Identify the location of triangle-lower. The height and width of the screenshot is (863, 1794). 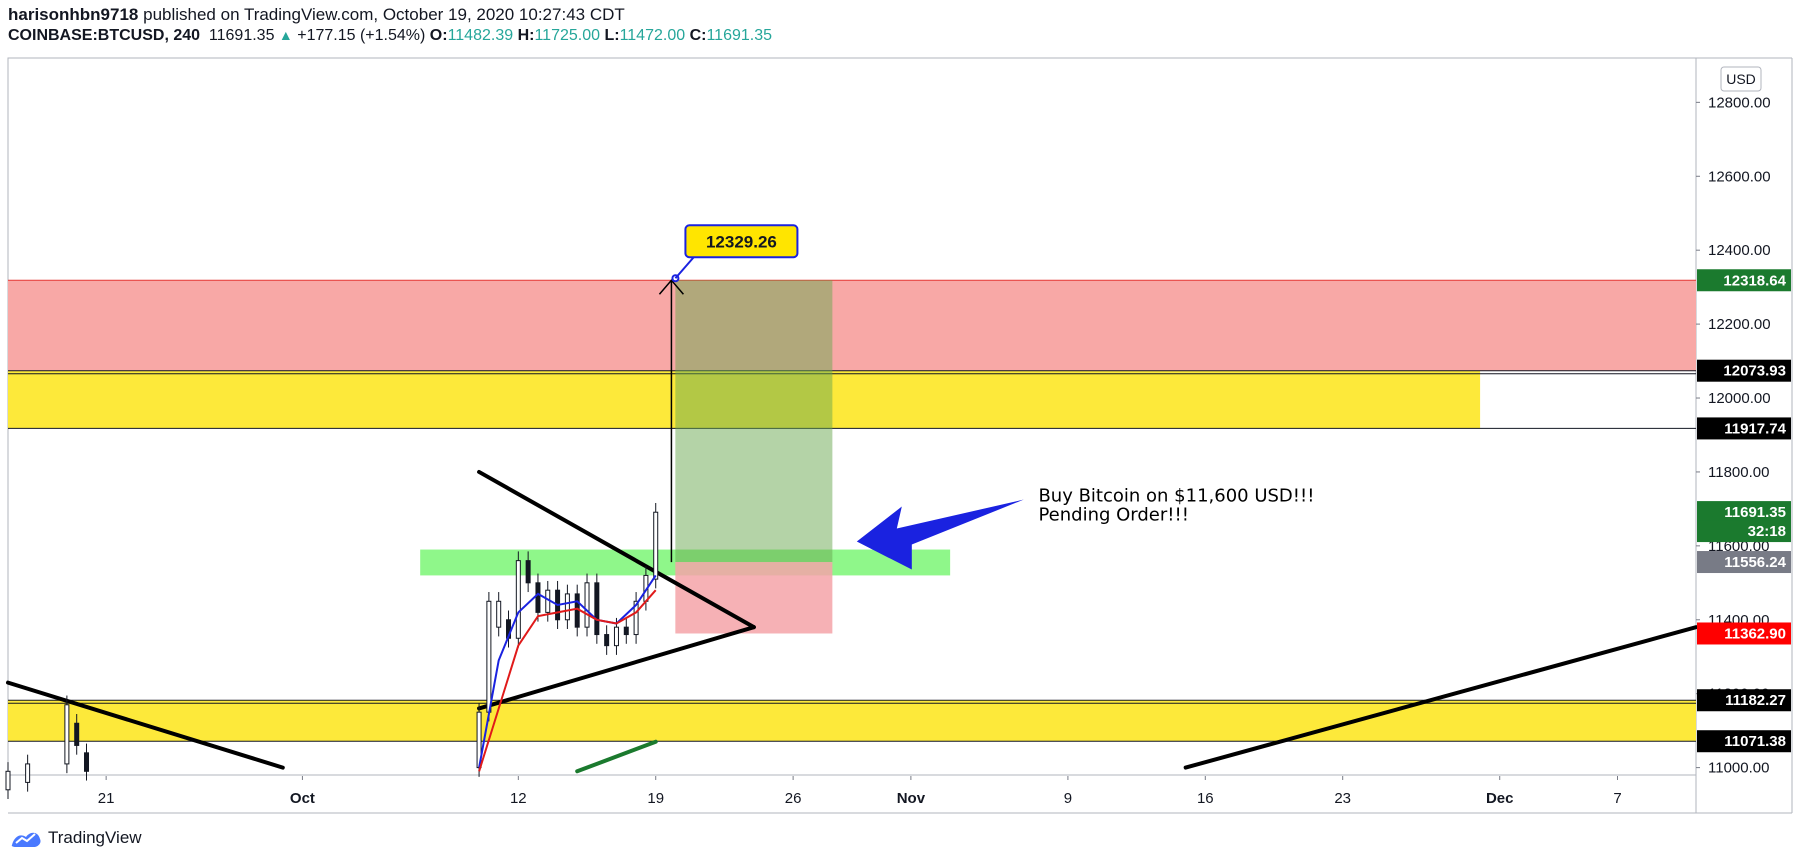
(616, 668).